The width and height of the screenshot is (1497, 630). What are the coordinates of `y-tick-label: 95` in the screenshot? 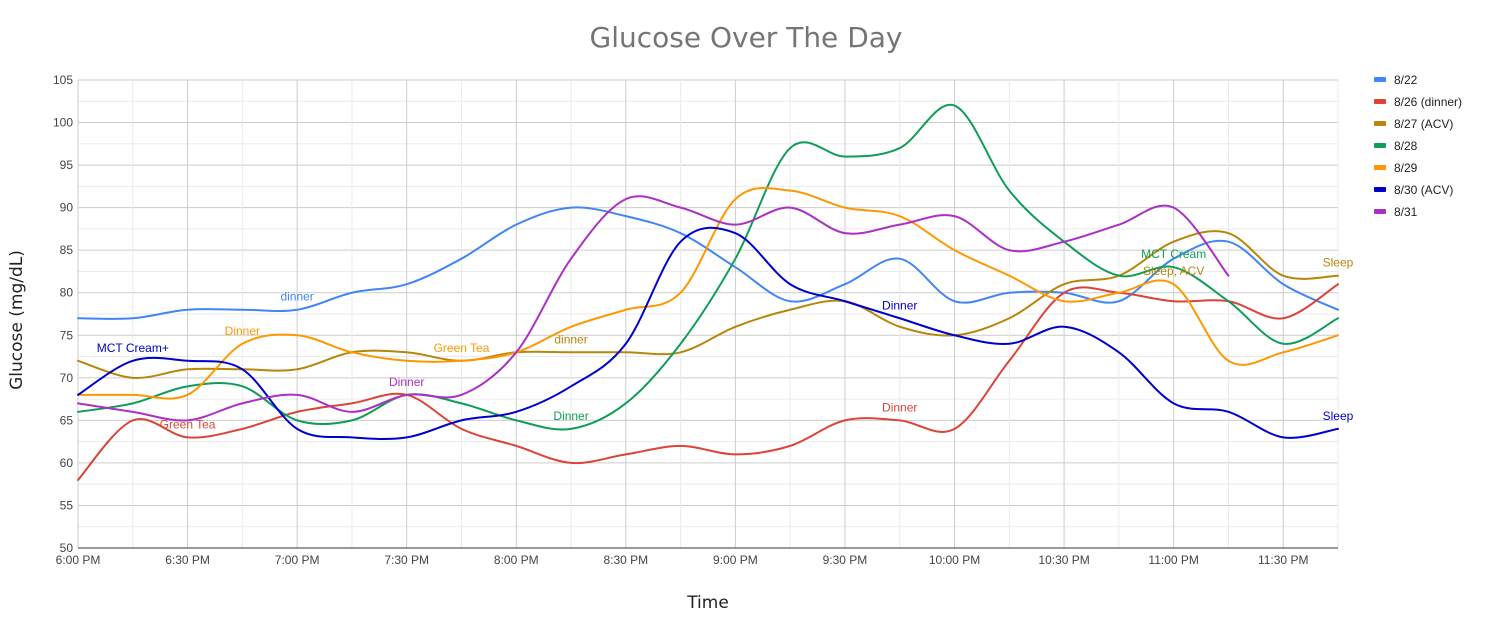 It's located at (67, 165).